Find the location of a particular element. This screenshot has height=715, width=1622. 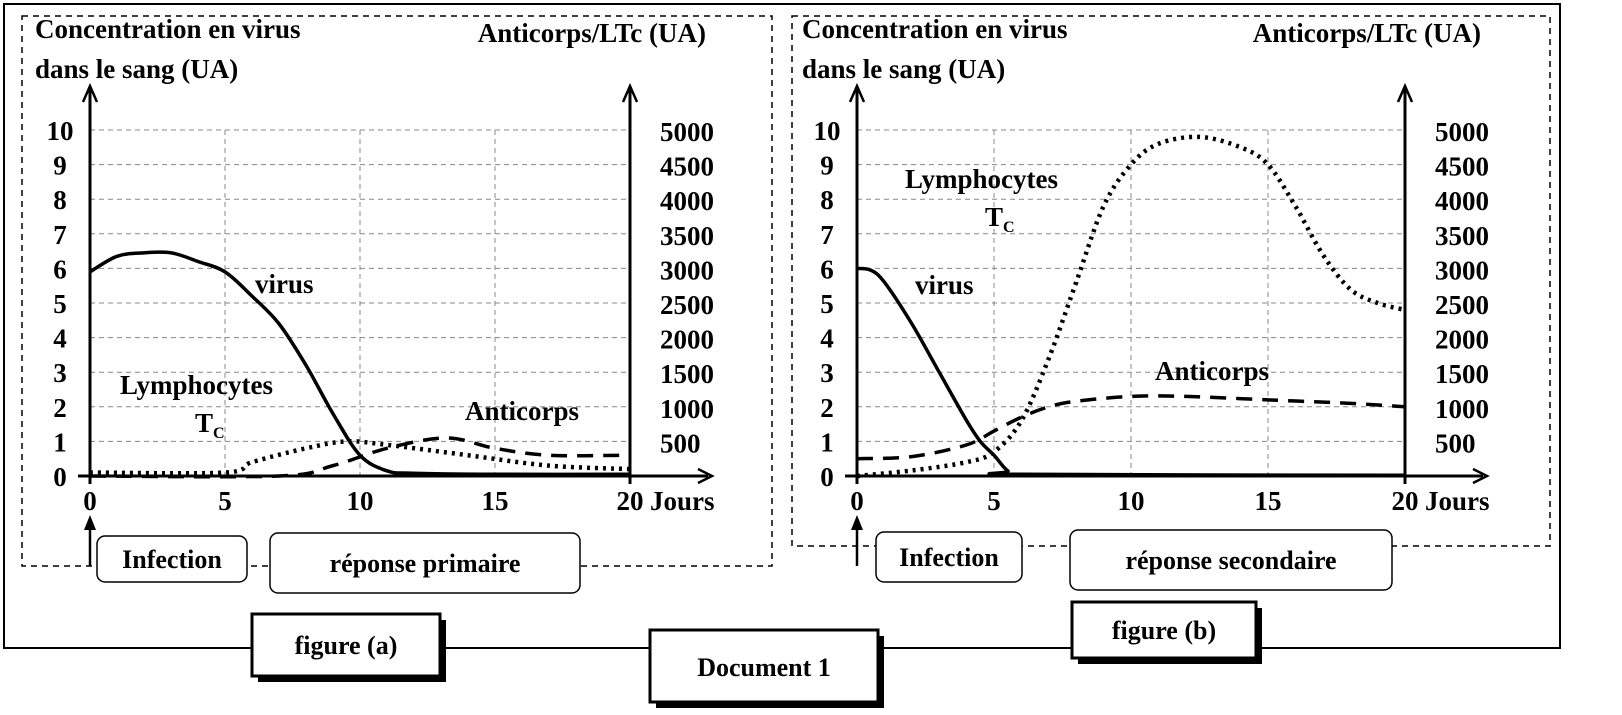

figure-caption: figure (a) is located at coordinates (346, 645).